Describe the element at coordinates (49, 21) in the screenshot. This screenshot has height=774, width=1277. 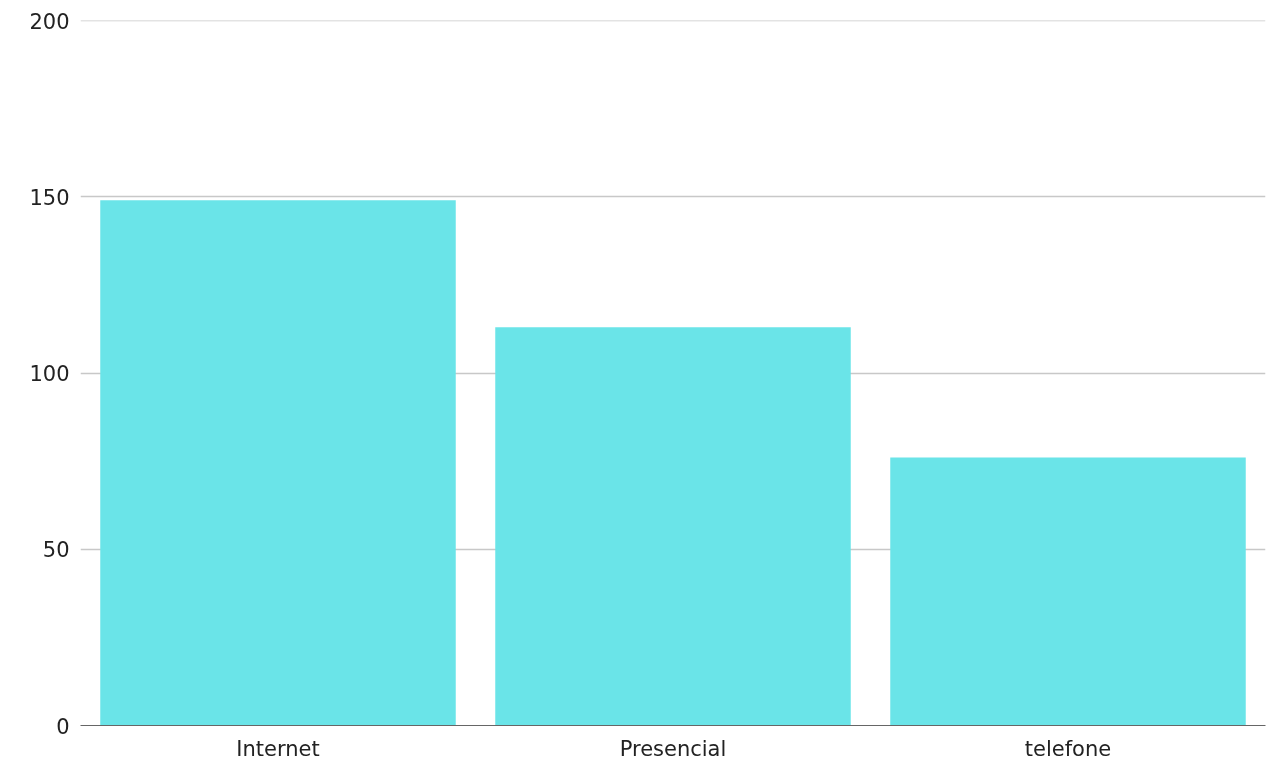
I see `y-tick-label: 200` at that location.